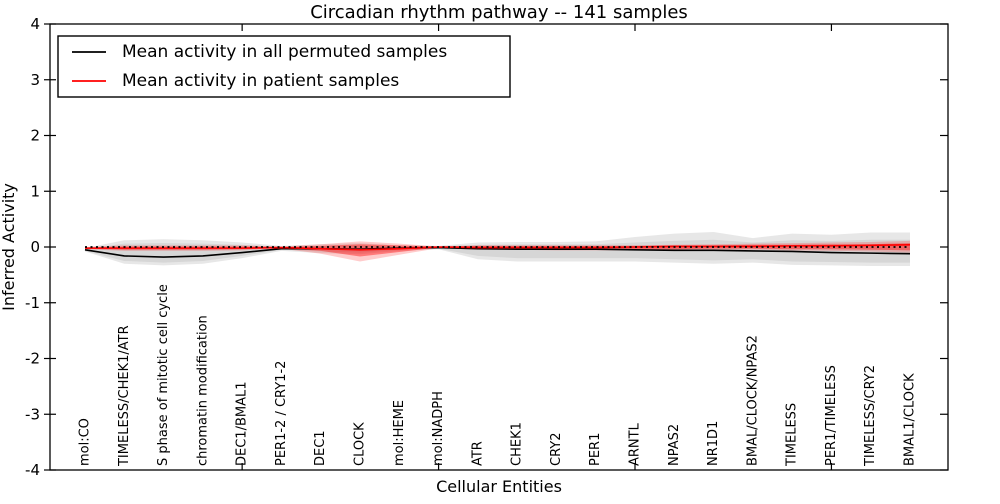 This screenshot has height=504, width=1000. I want to click on category-label: CRY2, so click(556, 450).